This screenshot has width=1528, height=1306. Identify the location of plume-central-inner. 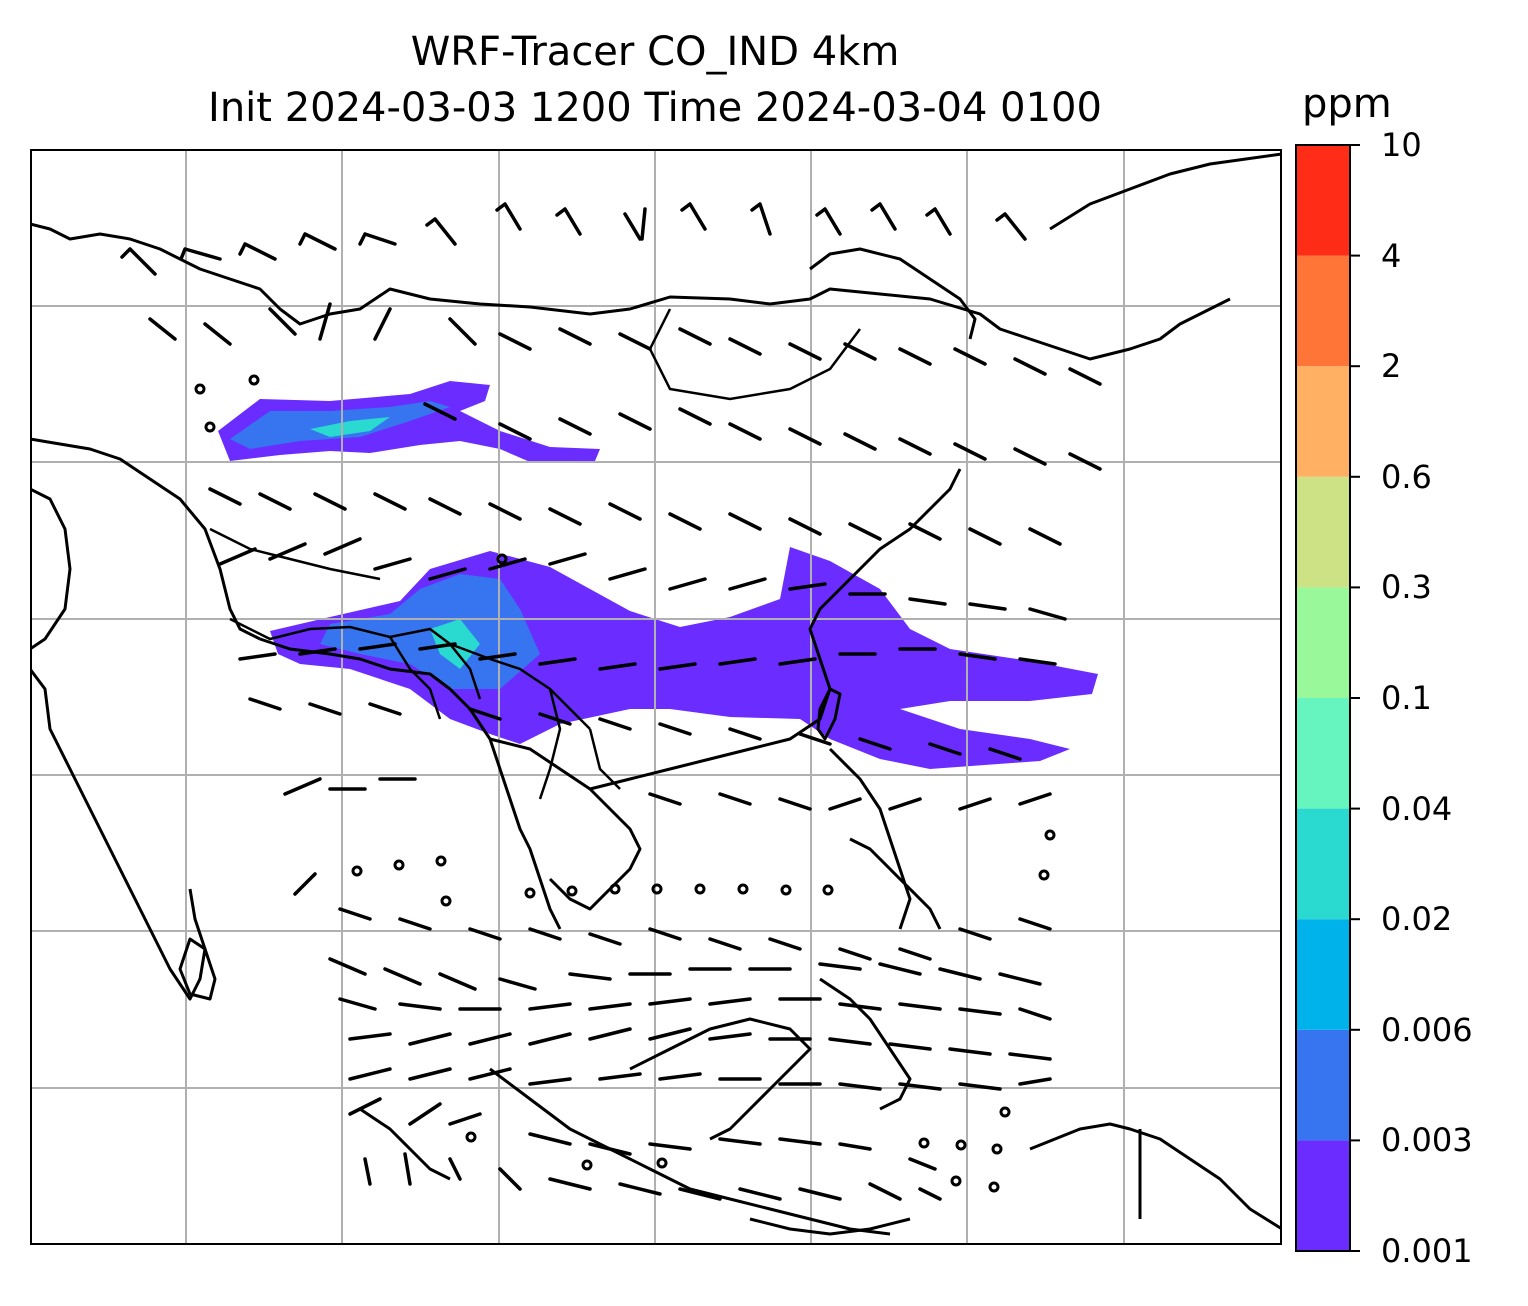
(430, 631).